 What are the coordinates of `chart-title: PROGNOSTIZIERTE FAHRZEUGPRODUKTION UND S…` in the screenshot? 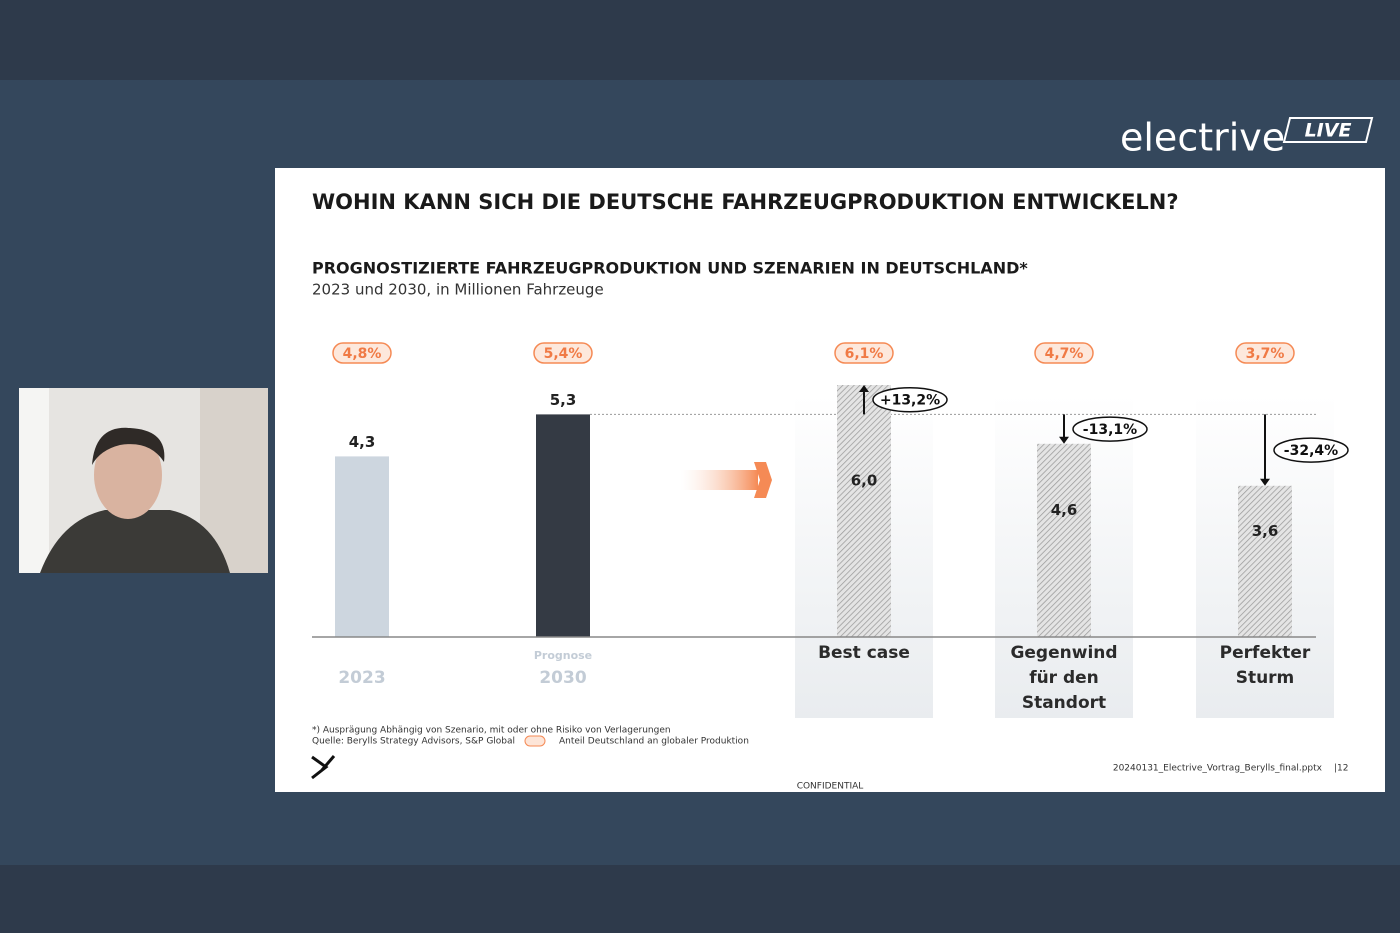 It's located at (670, 268).